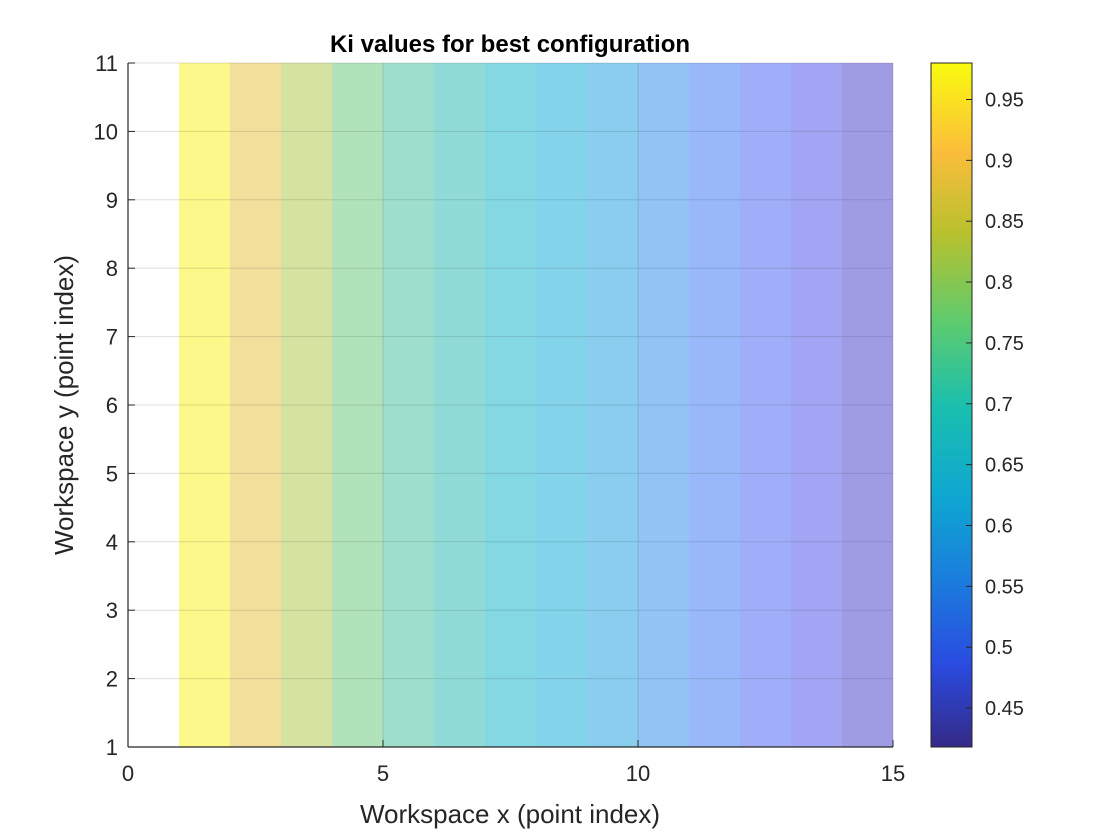 This screenshot has height=840, width=1120. Describe the element at coordinates (112, 337) in the screenshot. I see `y-tick-label: 7` at that location.